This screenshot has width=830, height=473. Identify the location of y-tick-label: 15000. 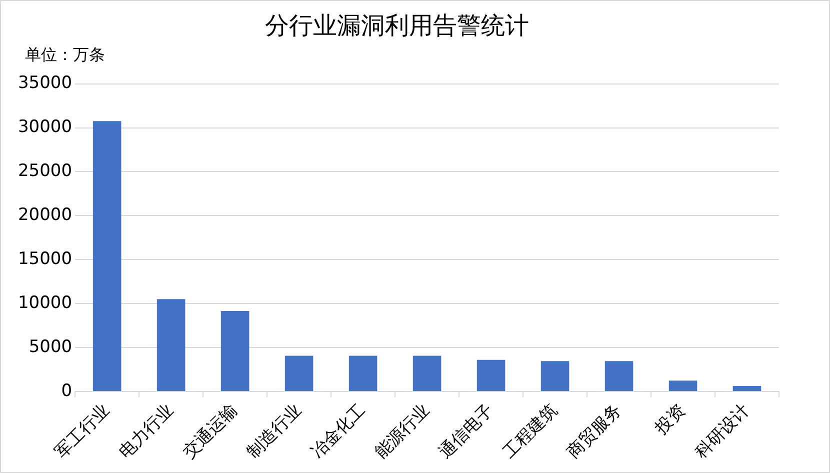
(45, 259).